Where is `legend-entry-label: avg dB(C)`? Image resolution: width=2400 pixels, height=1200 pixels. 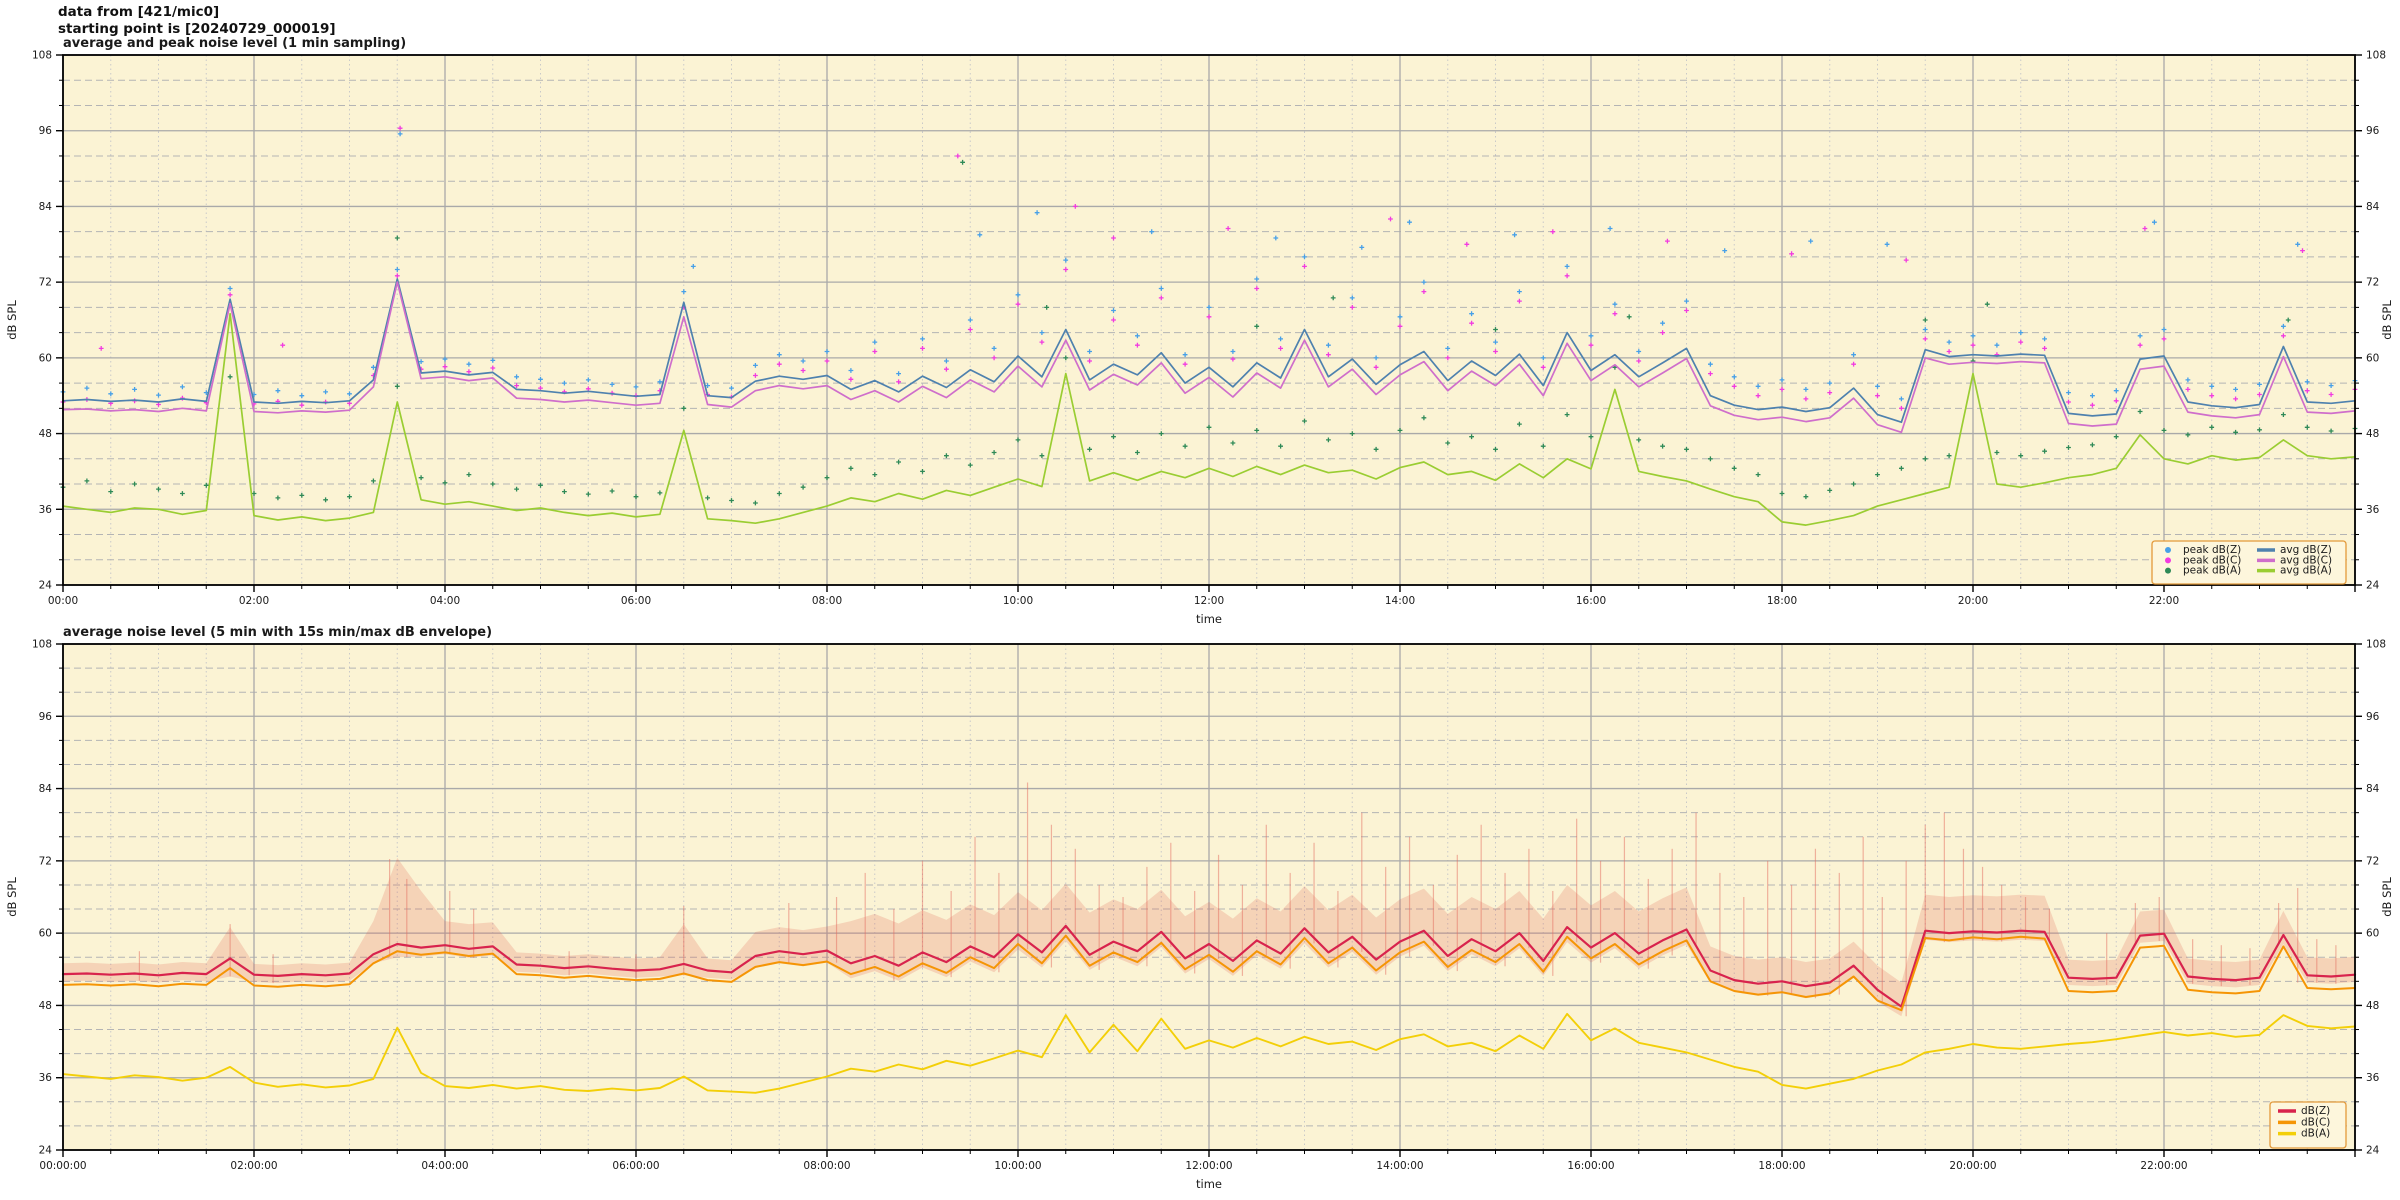 legend-entry-label: avg dB(C) is located at coordinates (2306, 560).